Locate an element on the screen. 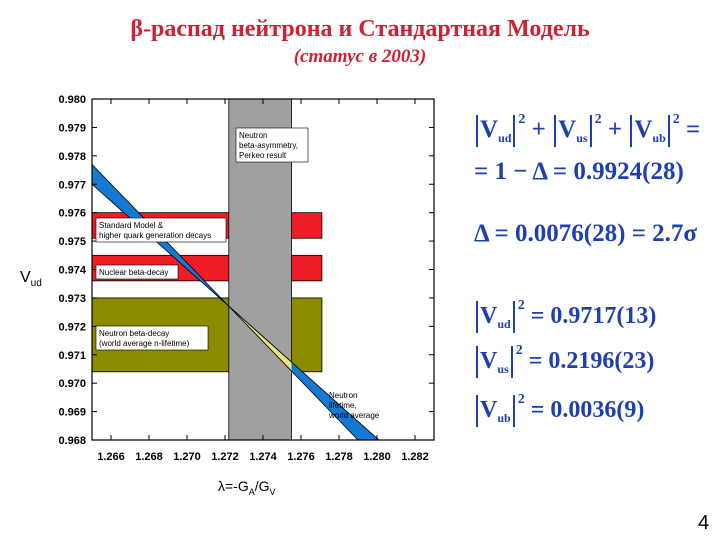 The image size is (720, 540). label-nuclear-text: Nuclear beta-decay is located at coordinates (133, 272).